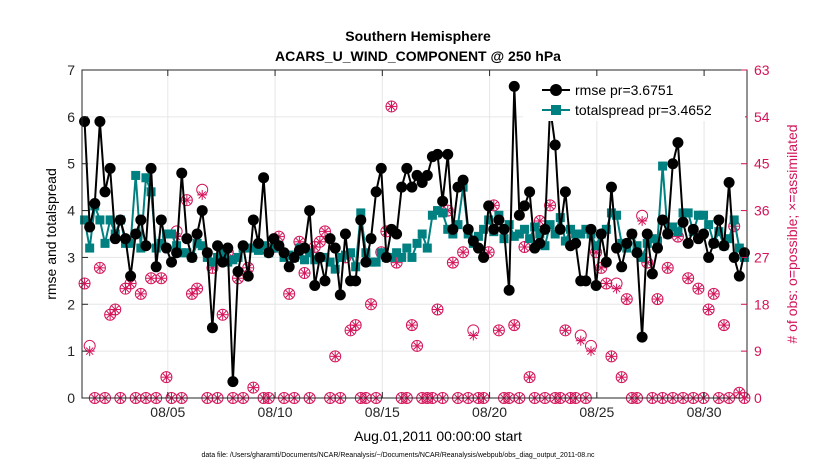  What do you see at coordinates (71, 351) in the screenshot?
I see `y-tick-label: 1` at bounding box center [71, 351].